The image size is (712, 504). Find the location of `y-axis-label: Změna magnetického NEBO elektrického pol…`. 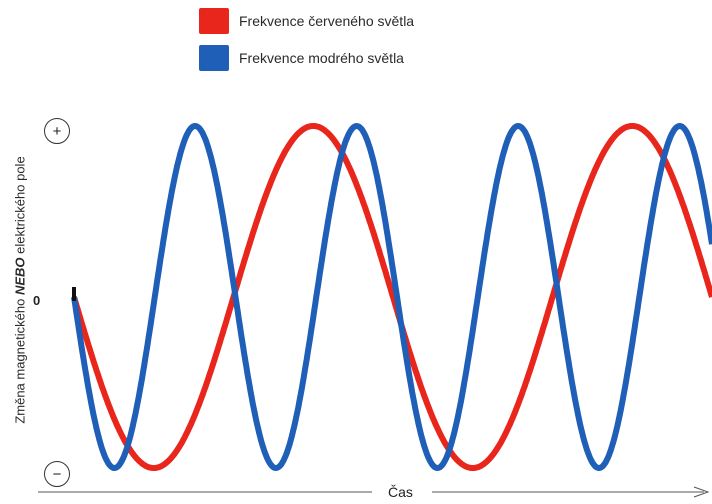

y-axis-label: Změna magnetického NEBO elektrického pol… is located at coordinates (20, 289).